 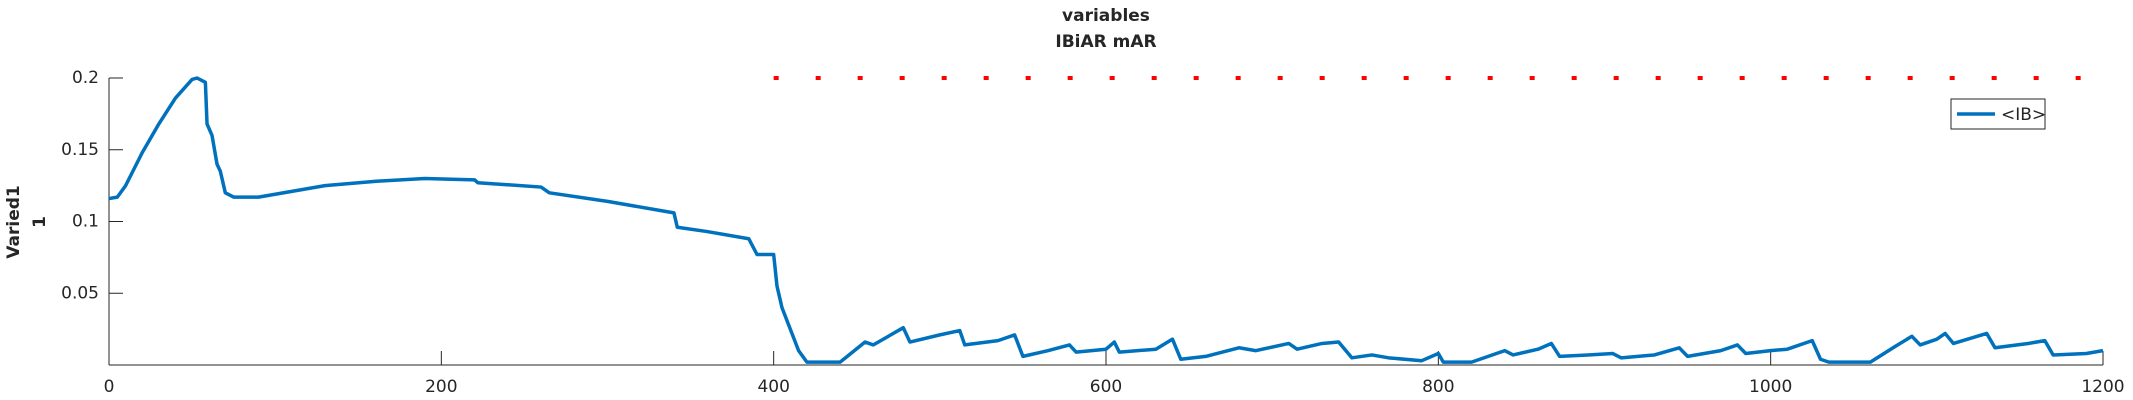 I want to click on x-tick-label: 1000, so click(x=1770, y=387).